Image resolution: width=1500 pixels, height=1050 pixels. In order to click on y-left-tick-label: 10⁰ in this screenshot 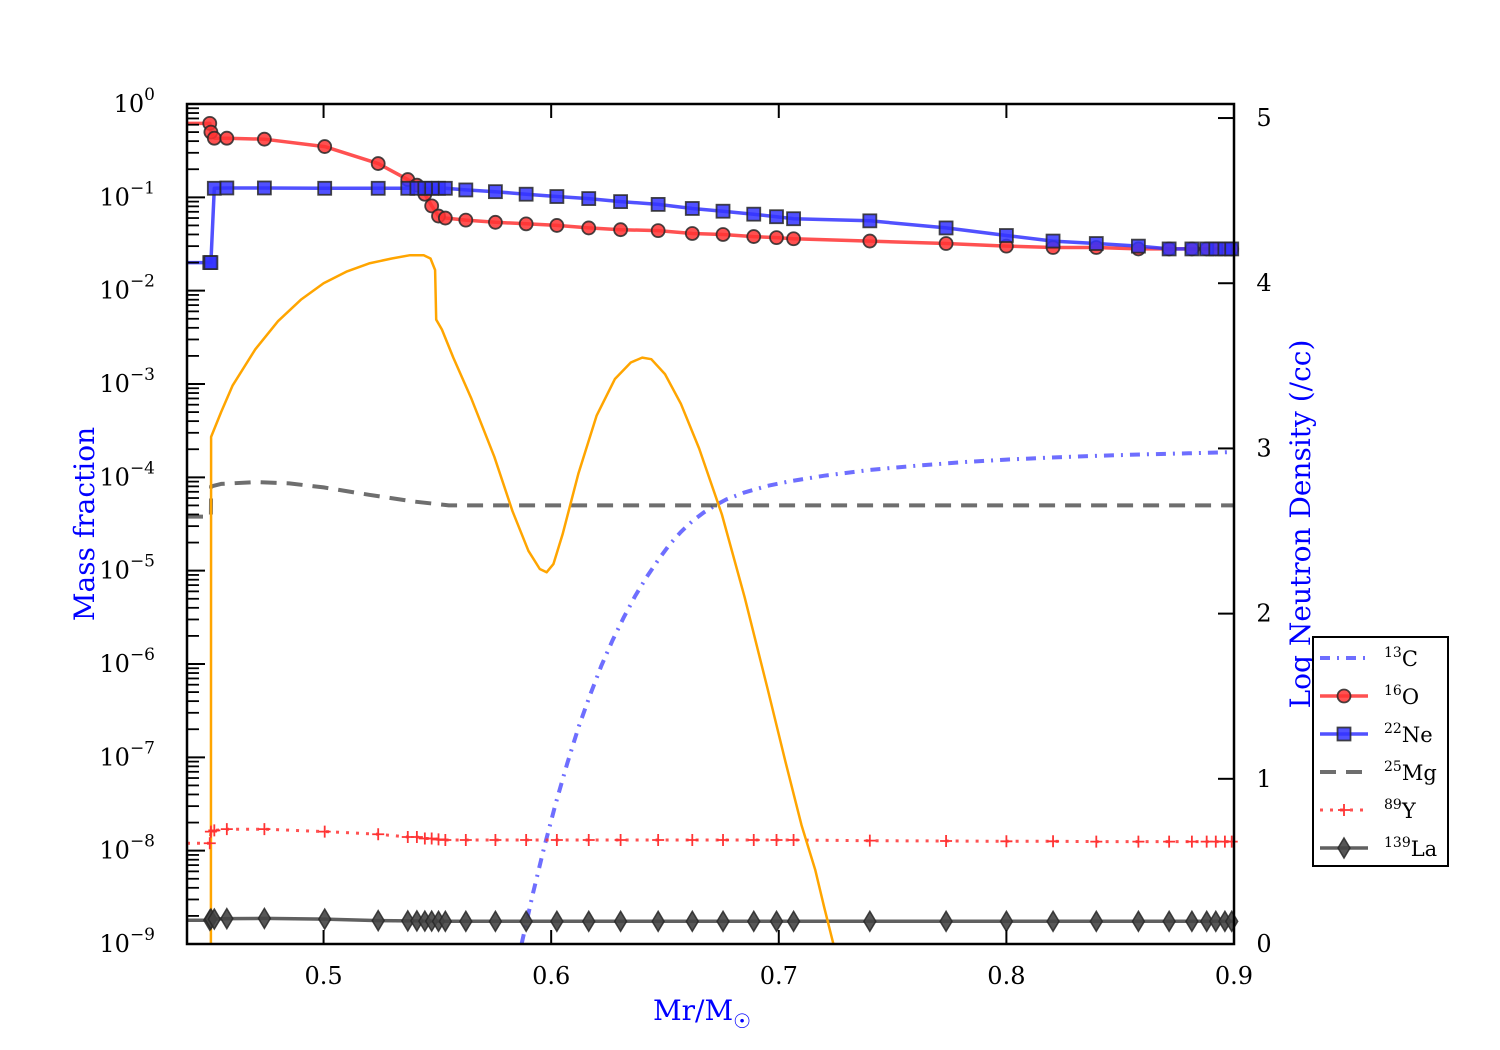, I will do `click(134, 101)`.